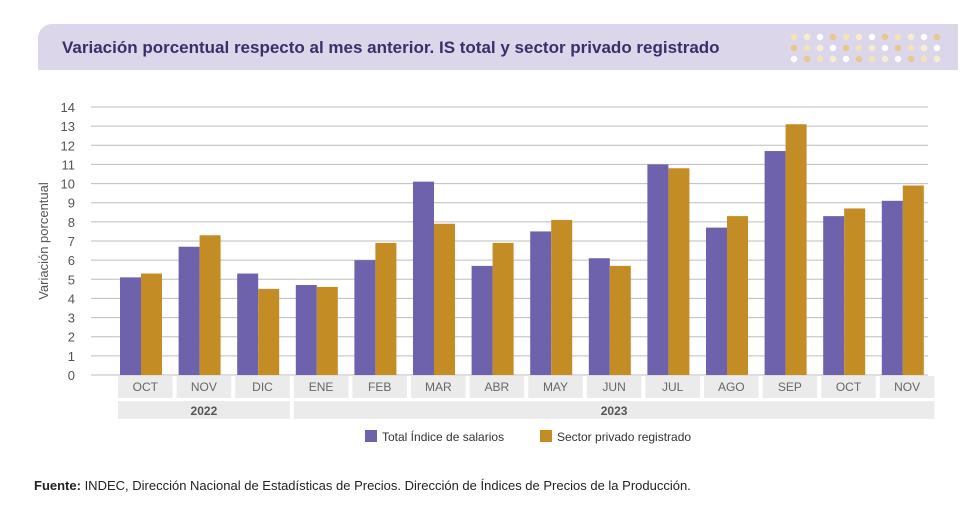 This screenshot has height=517, width=975. I want to click on y-tick-label: 1, so click(71, 356).